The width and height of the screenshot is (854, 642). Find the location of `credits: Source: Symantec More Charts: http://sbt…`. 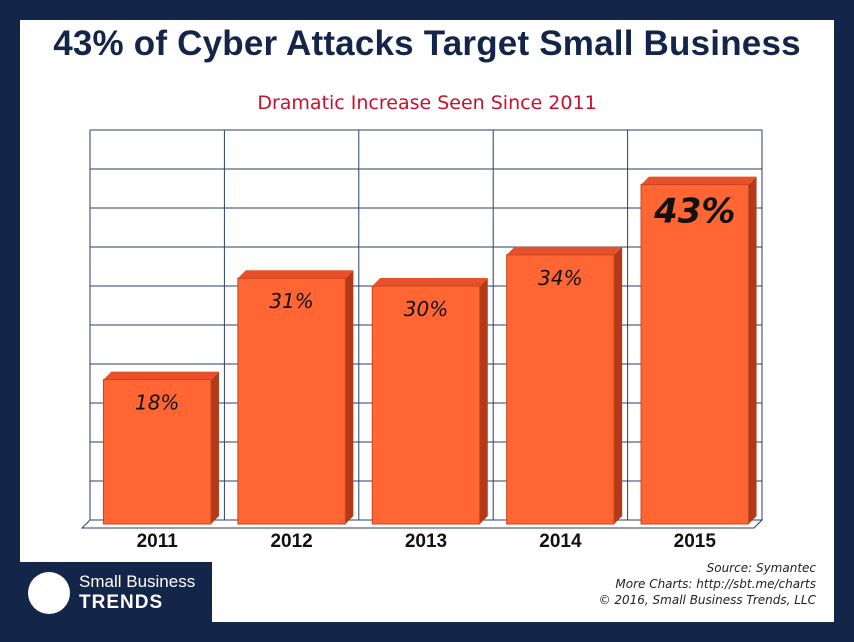

credits: Source: Symantec More Charts: http://sbt… is located at coordinates (707, 584).